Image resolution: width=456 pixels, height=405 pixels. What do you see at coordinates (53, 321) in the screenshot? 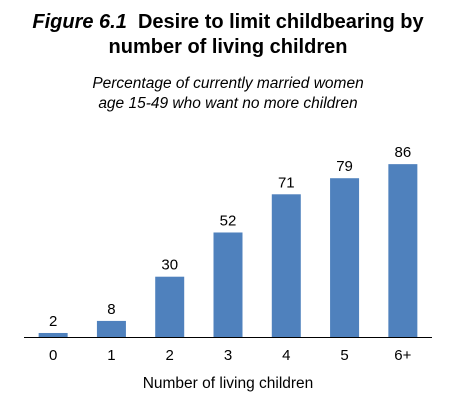
I see `data-label-0: 2` at bounding box center [53, 321].